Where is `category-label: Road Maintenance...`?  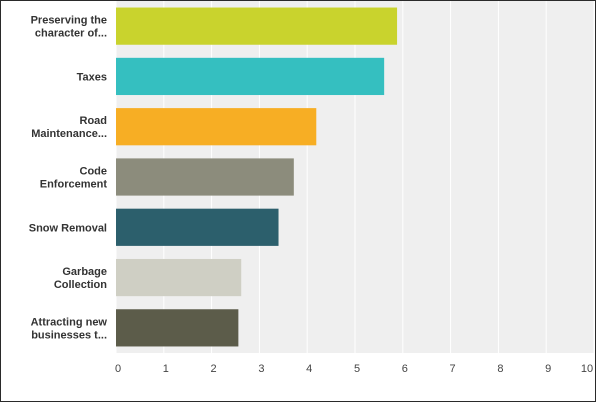 category-label: Road Maintenance... is located at coordinates (69, 127).